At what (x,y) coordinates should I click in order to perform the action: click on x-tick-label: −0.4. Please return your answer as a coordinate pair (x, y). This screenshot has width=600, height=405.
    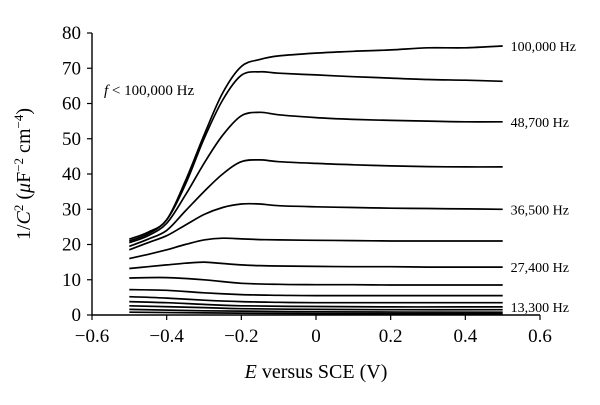
    Looking at the image, I should click on (166, 336).